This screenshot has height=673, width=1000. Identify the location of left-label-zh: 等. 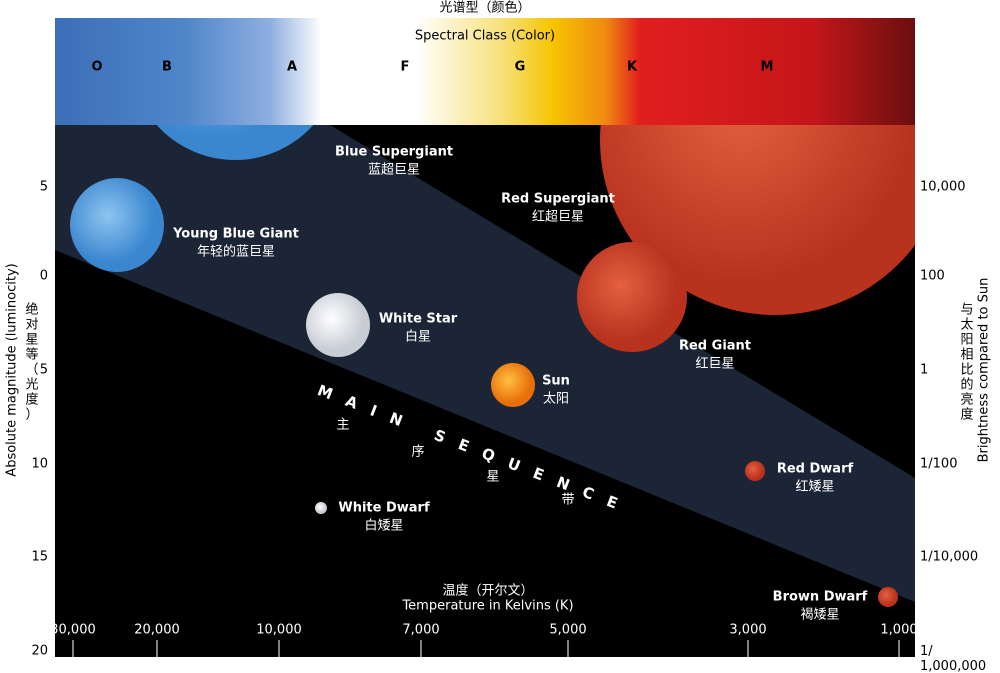
(31, 355).